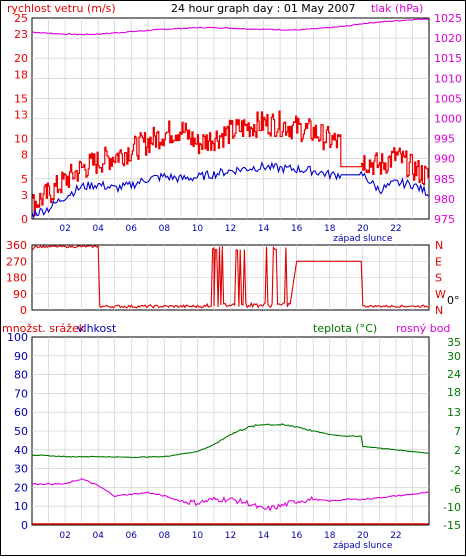 This screenshot has height=559, width=466. I want to click on temperature-y-tick-label: 30, so click(454, 356).